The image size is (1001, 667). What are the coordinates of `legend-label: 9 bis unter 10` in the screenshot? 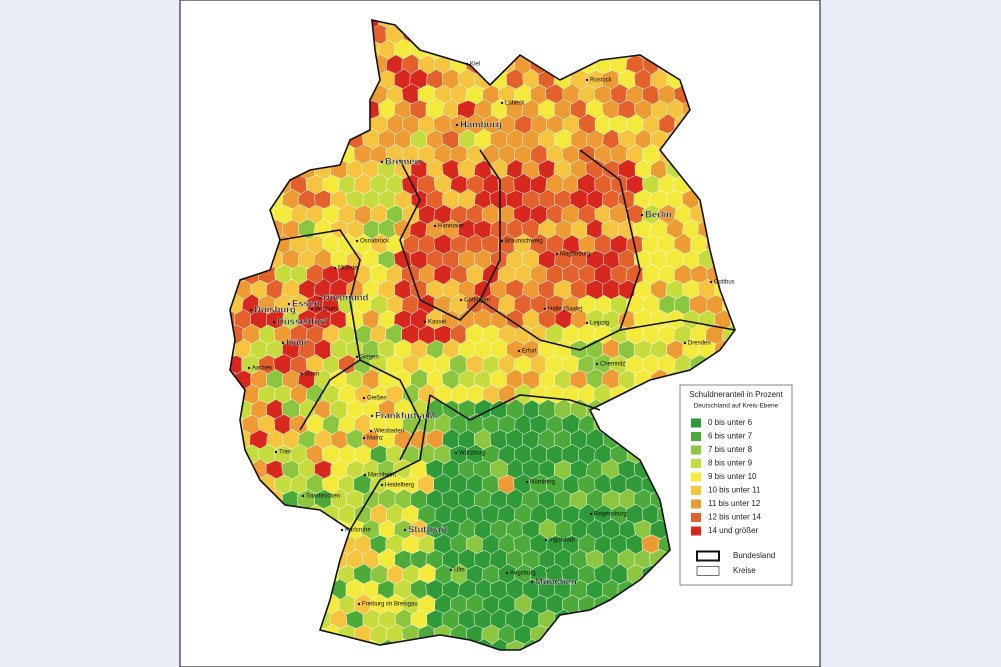 It's located at (732, 476).